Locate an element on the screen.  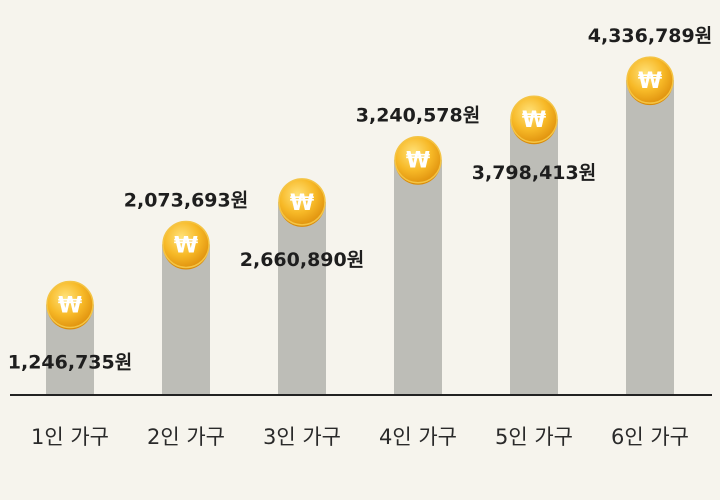
category-label-4: 4인 가구 is located at coordinates (418, 437).